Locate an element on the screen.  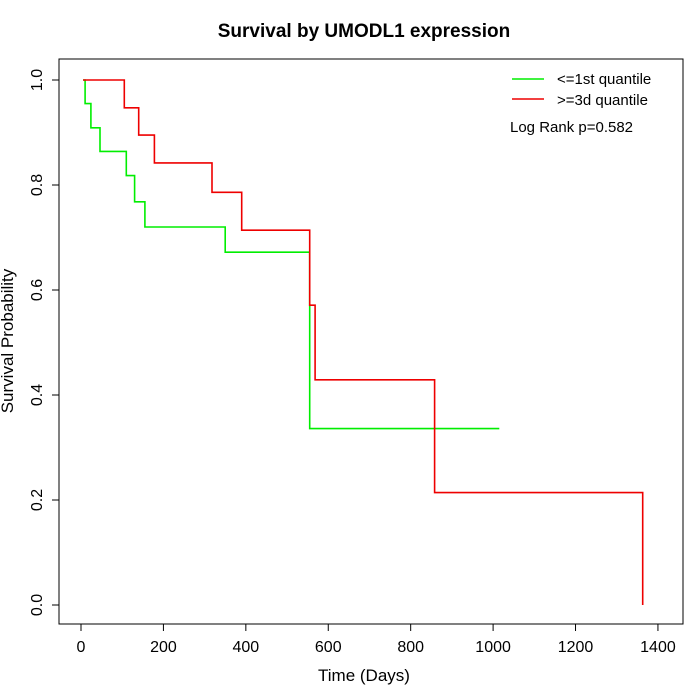
y-tick-label: 1.0 is located at coordinates (37, 80).